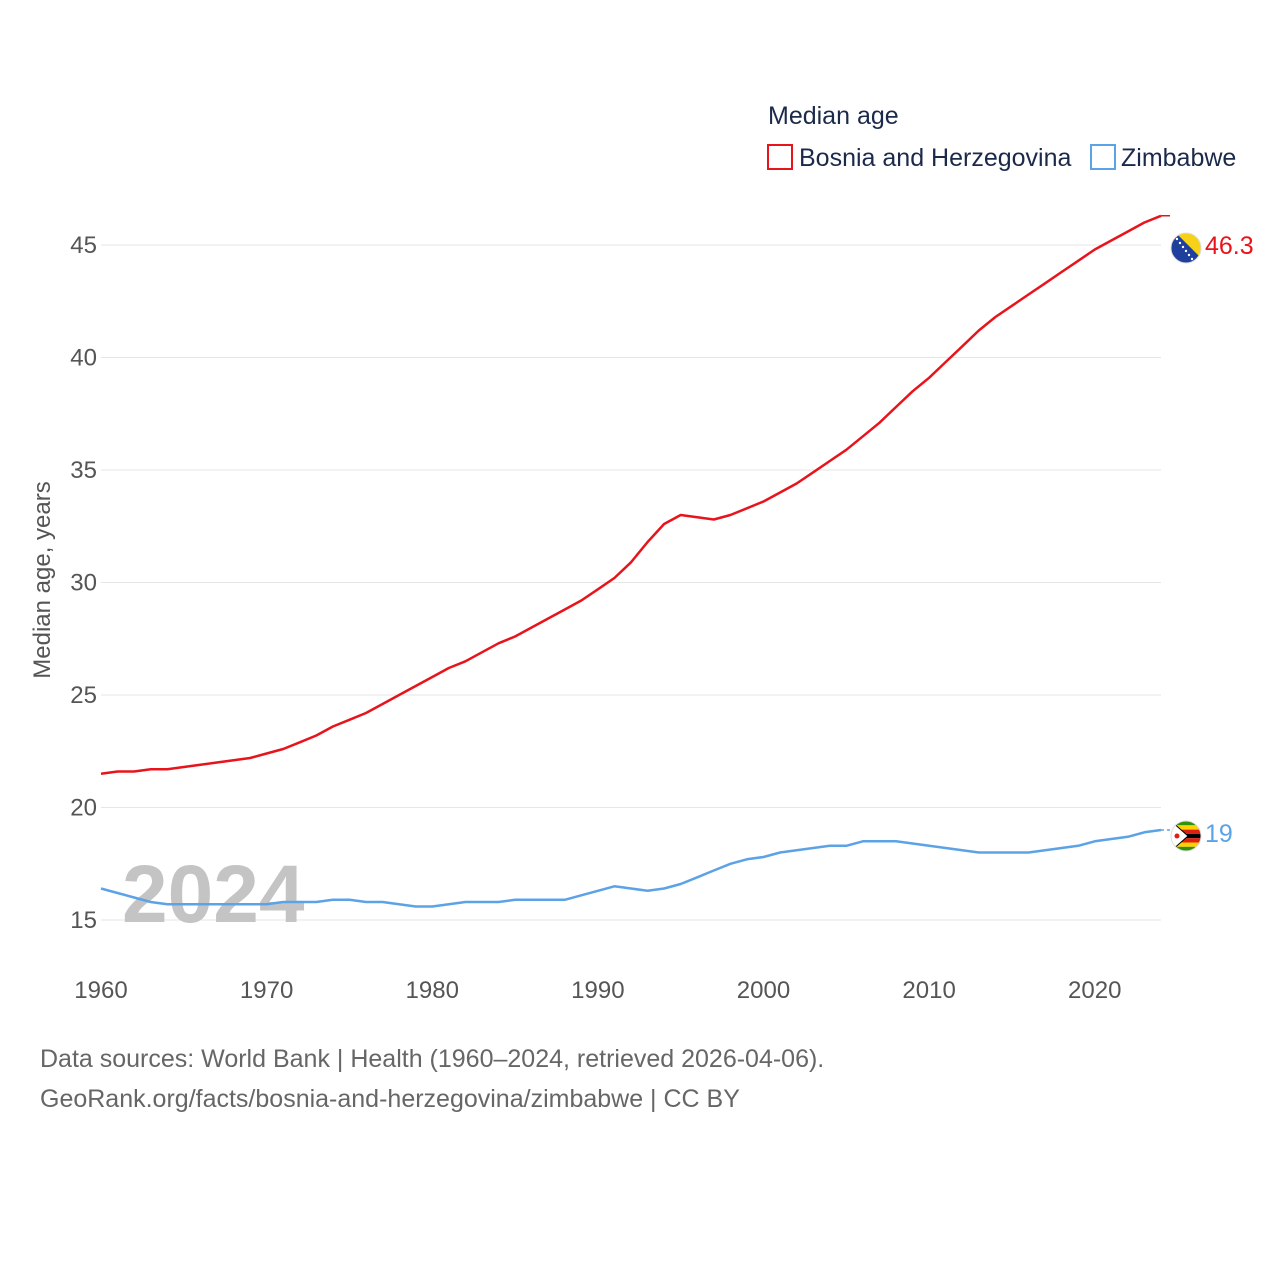 The width and height of the screenshot is (1280, 1280). What do you see at coordinates (1186, 836) in the screenshot?
I see `zimbabwe-flag-icon` at bounding box center [1186, 836].